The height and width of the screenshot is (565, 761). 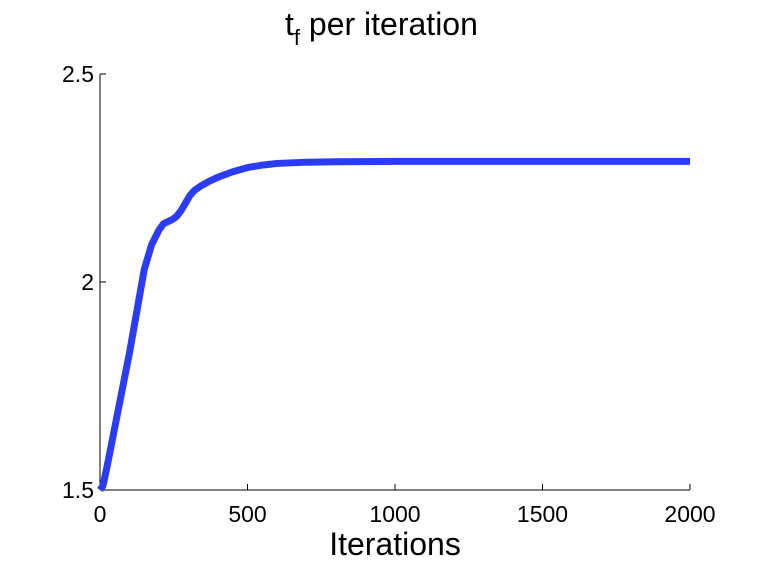 I want to click on x-axis-label: Iterations, so click(x=395, y=544).